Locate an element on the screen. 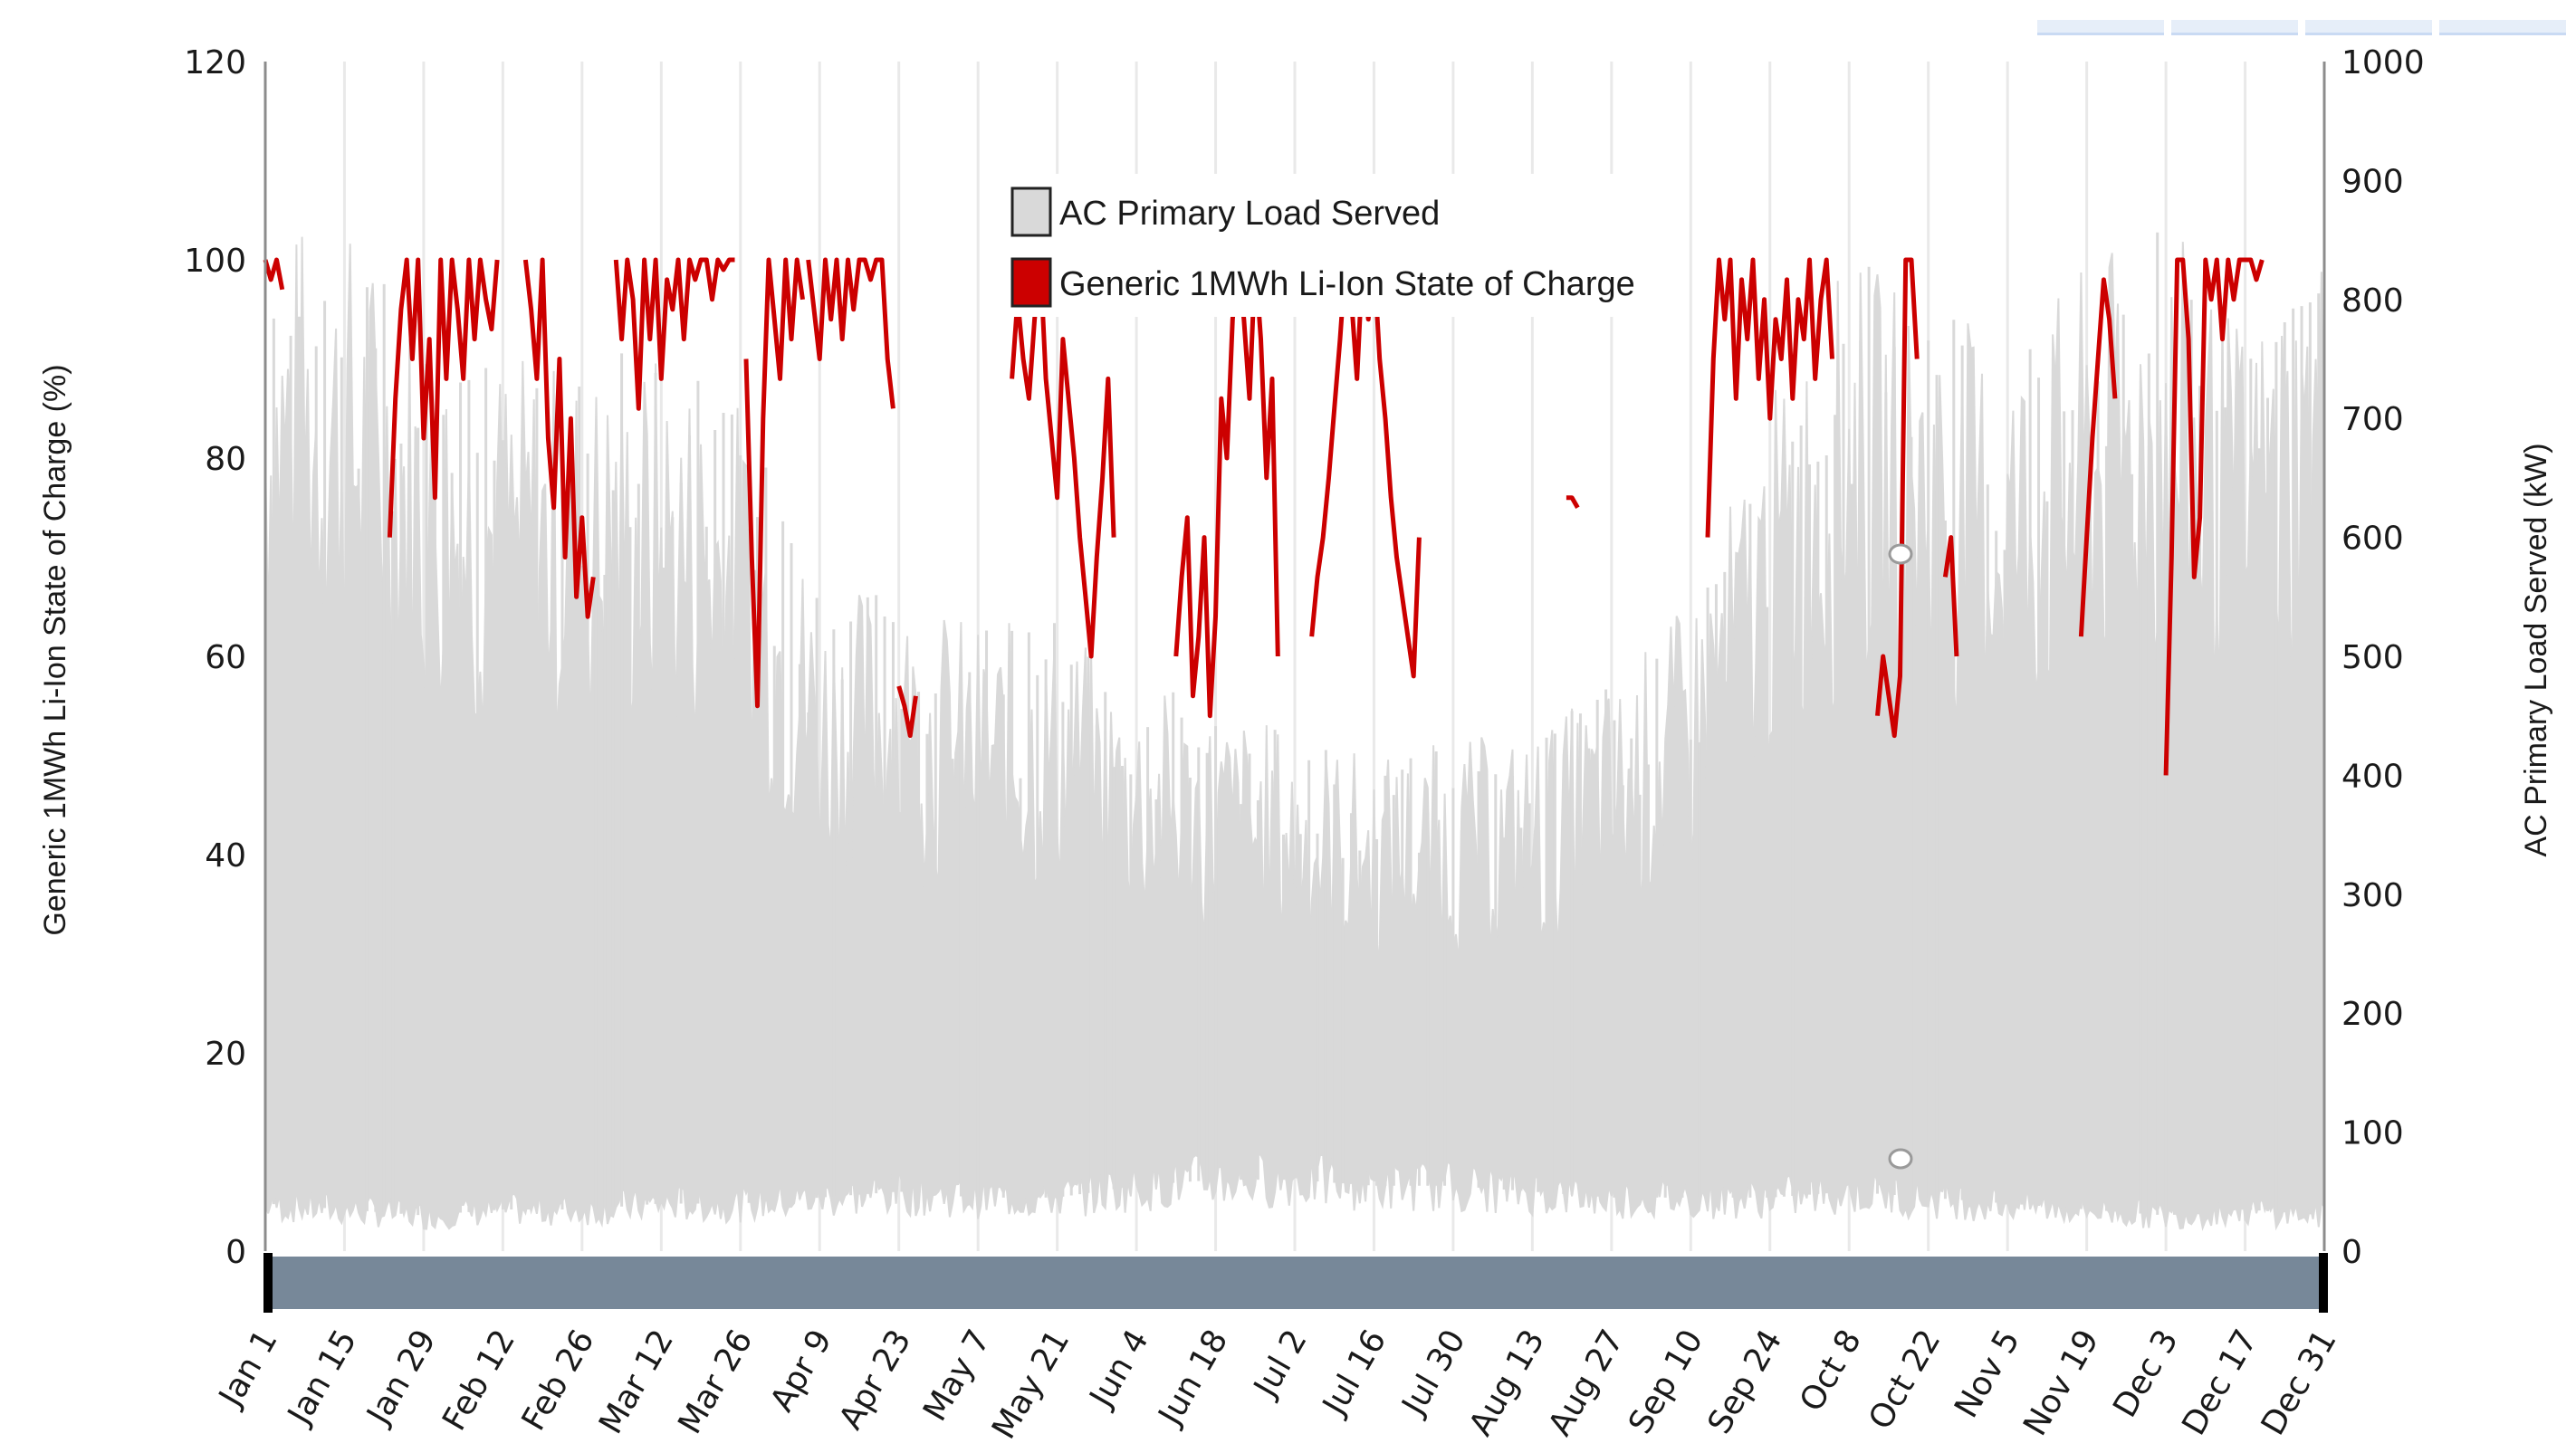 The width and height of the screenshot is (2576, 1453). right-tick-label: 600 is located at coordinates (2372, 539).